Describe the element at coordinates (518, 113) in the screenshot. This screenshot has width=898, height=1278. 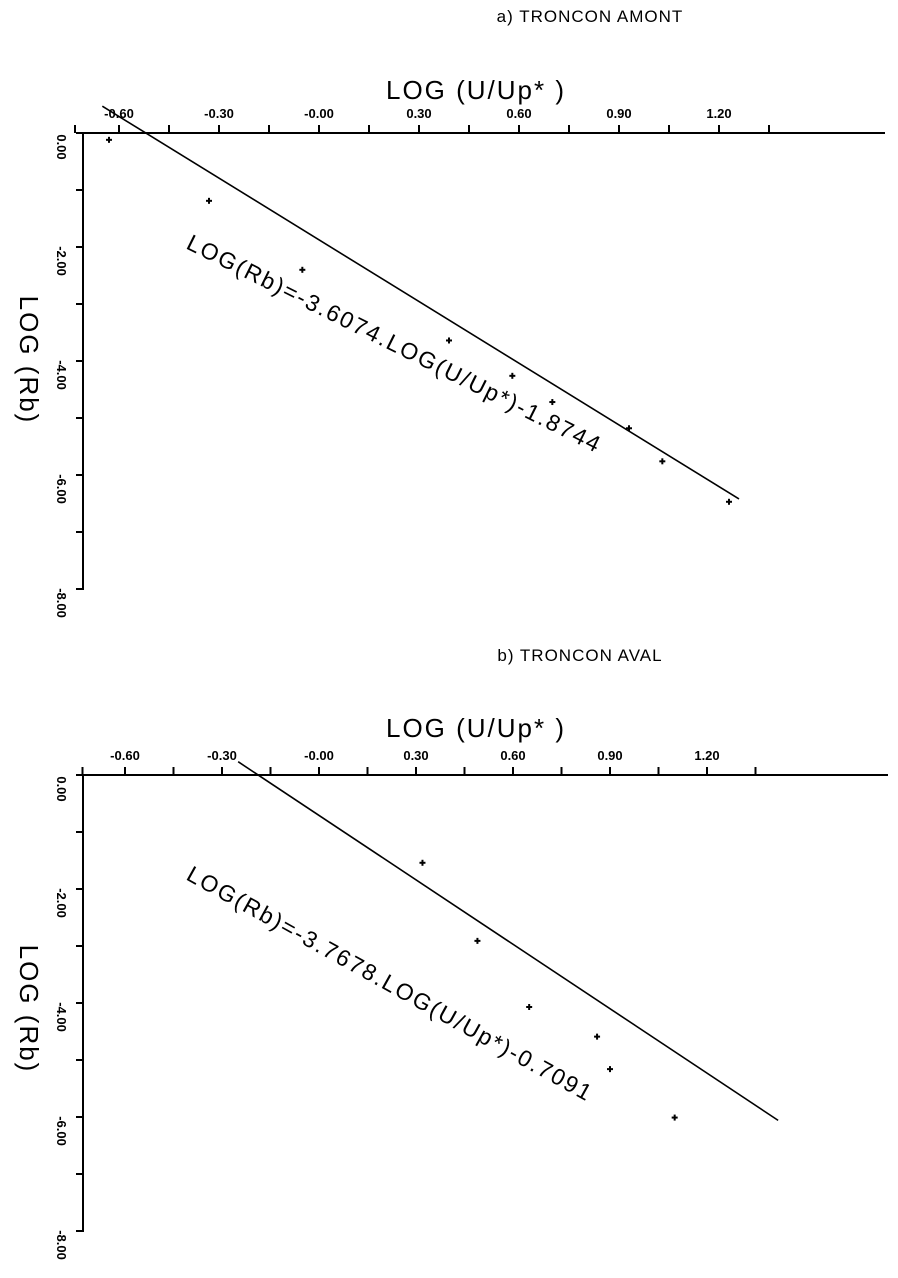
I see `chart-a-x-tick-label: 0.60` at that location.